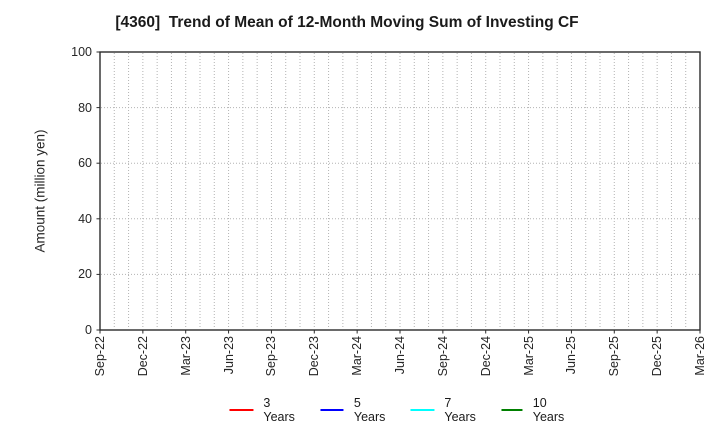 The height and width of the screenshot is (440, 720). Describe the element at coordinates (357, 356) in the screenshot. I see `x-tick-label: Mar-24` at that location.